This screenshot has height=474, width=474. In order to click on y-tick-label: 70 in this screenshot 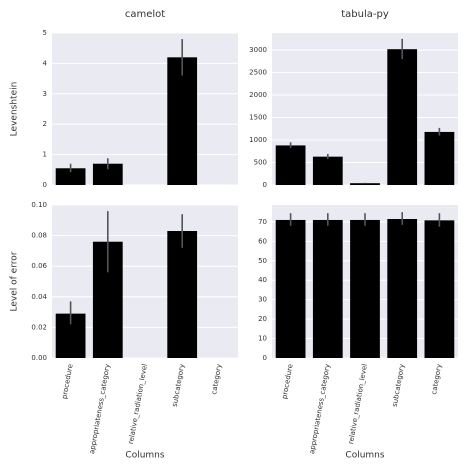, I will do `click(262, 222)`.